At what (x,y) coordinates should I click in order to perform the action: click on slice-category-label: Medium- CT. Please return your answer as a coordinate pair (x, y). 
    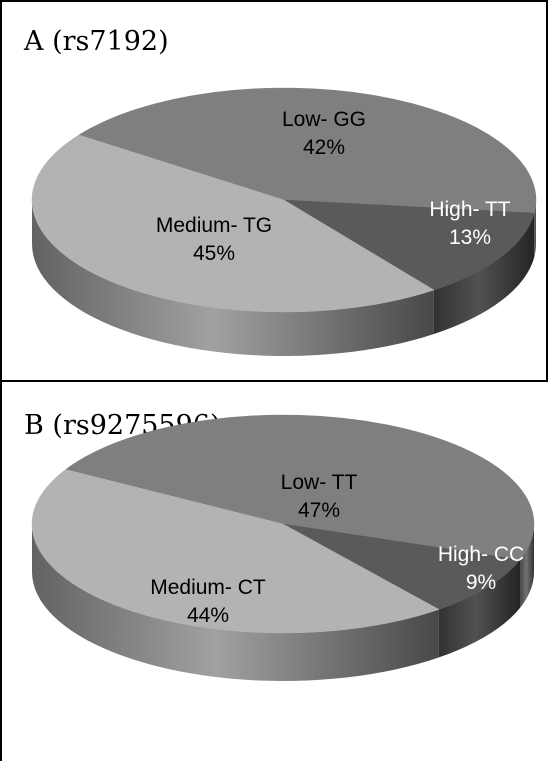
    Looking at the image, I should click on (208, 587).